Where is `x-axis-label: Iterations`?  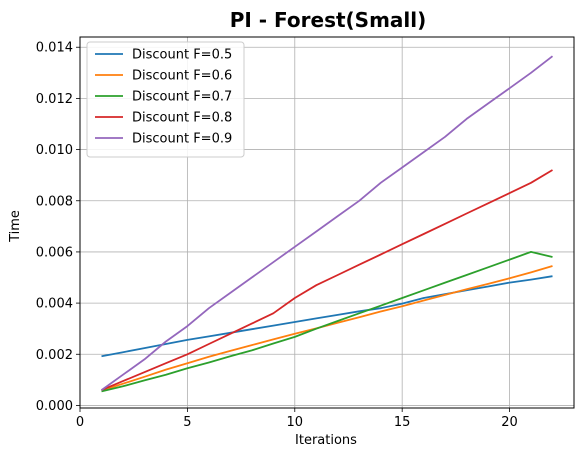 x-axis-label: Iterations is located at coordinates (326, 440).